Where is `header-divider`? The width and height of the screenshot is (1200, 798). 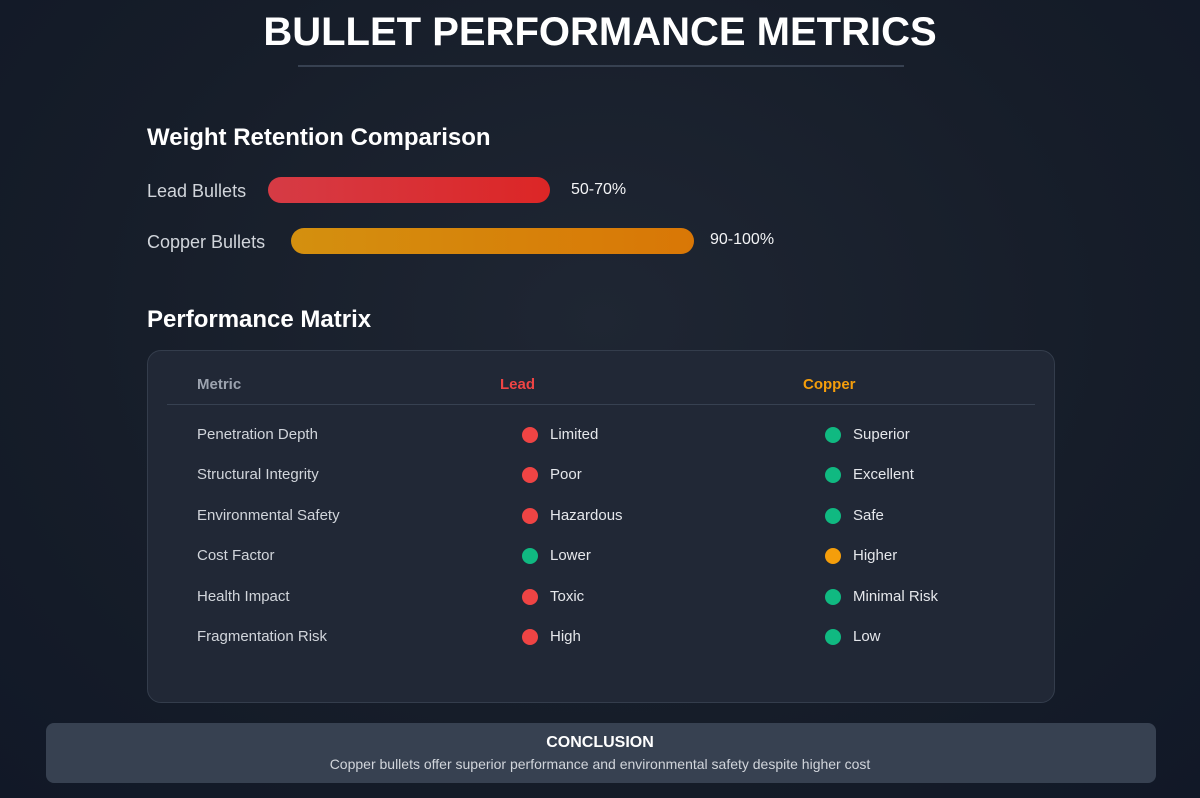 header-divider is located at coordinates (601, 404).